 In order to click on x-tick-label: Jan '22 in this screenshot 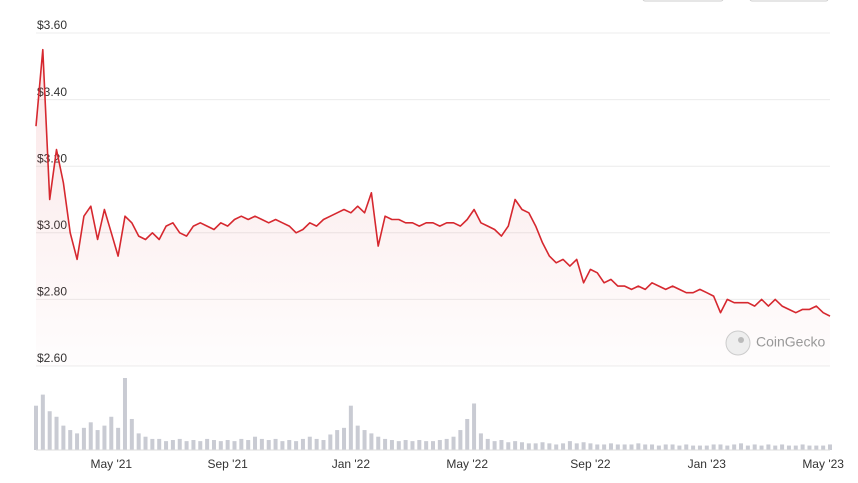, I will do `click(351, 464)`.